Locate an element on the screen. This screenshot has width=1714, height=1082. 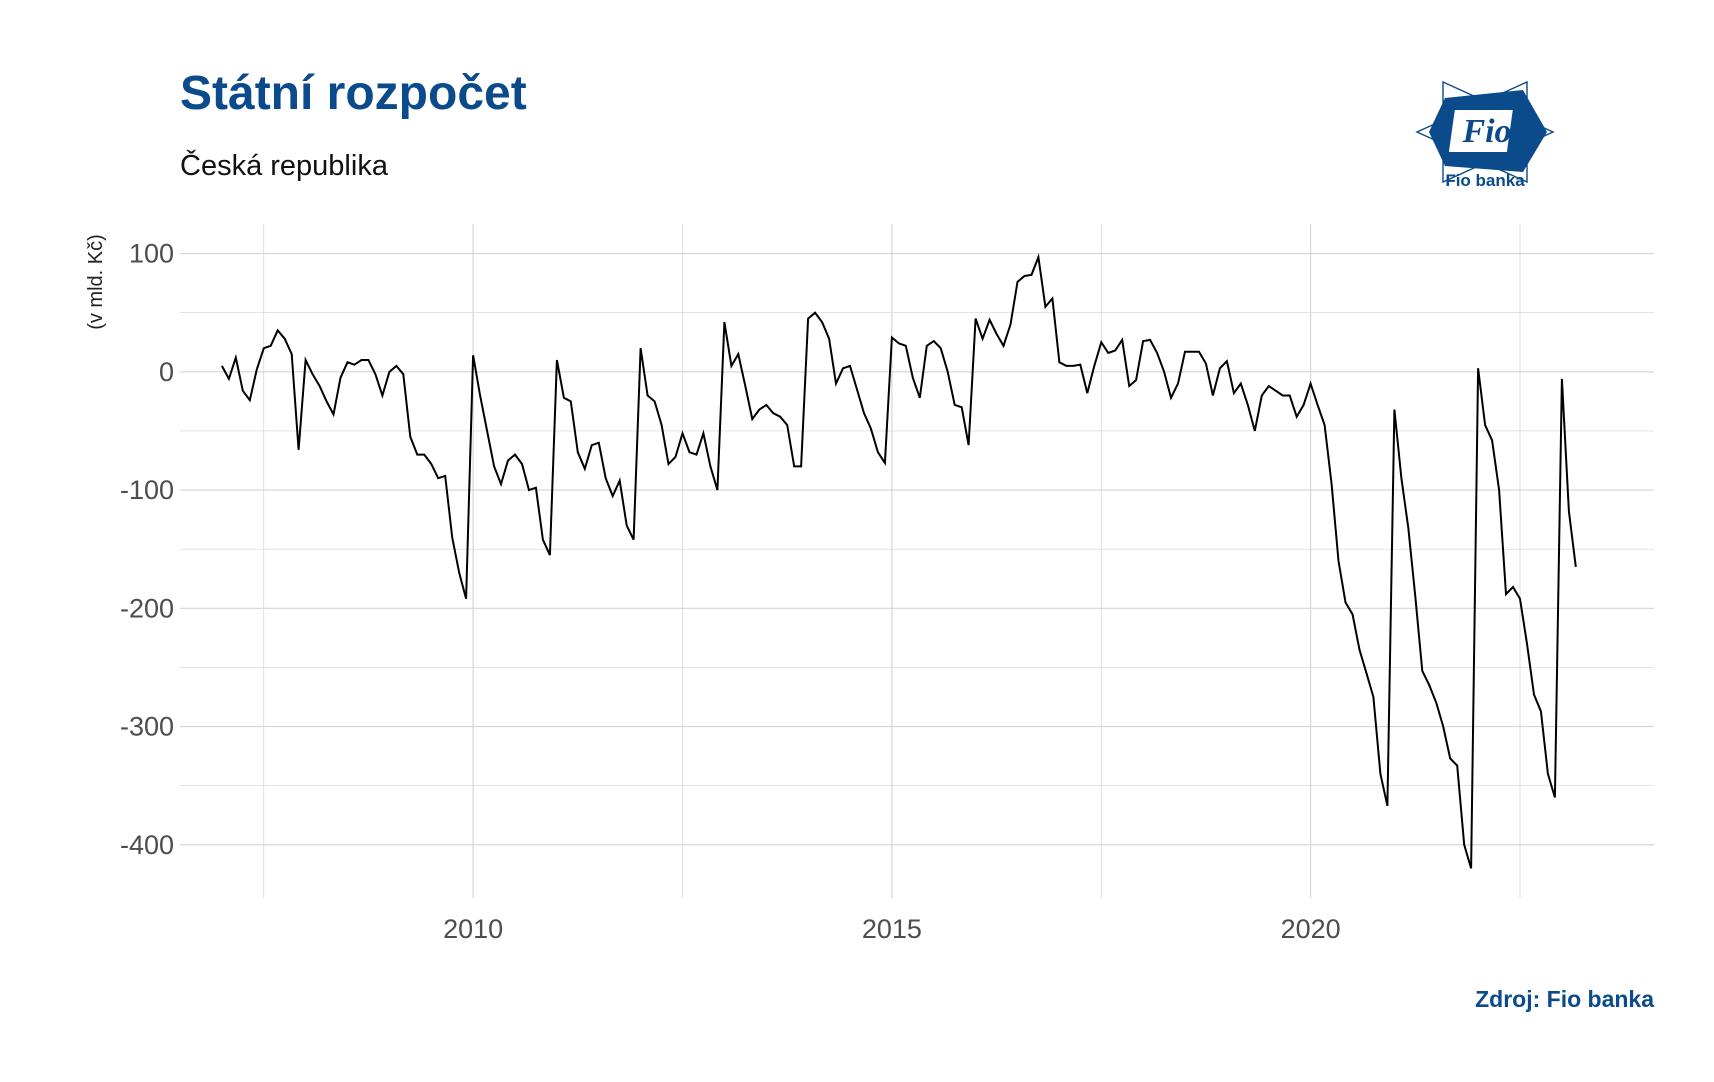
y-tick-label: -100 is located at coordinates (147, 490).